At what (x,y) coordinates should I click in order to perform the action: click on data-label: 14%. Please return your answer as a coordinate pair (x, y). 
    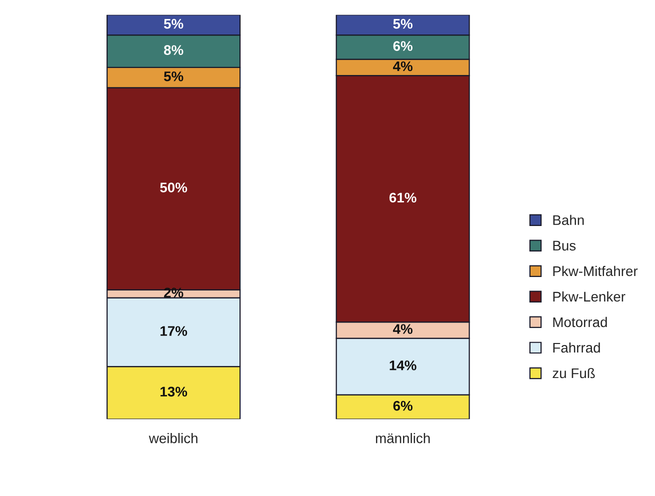
    Looking at the image, I should click on (403, 365).